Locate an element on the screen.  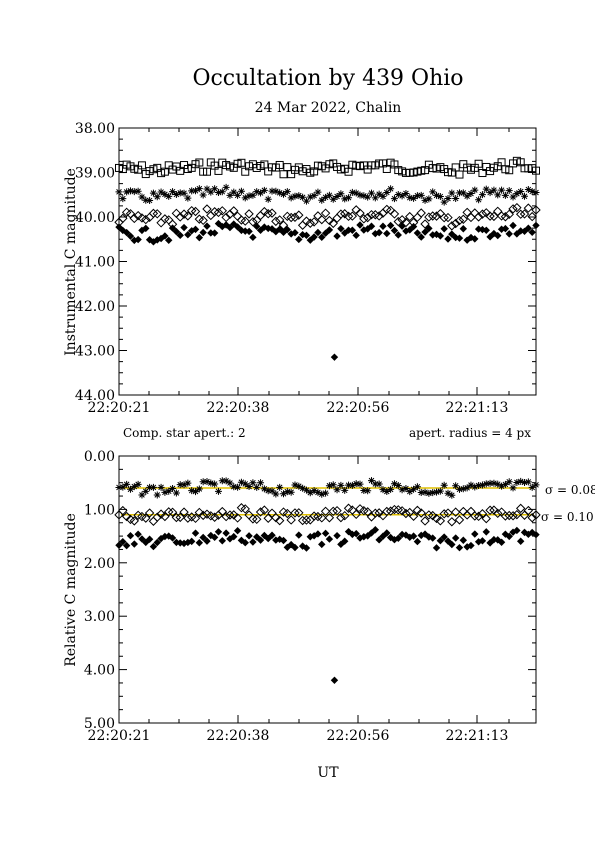
y-tick-label: 43.00 is located at coordinates (95, 352).